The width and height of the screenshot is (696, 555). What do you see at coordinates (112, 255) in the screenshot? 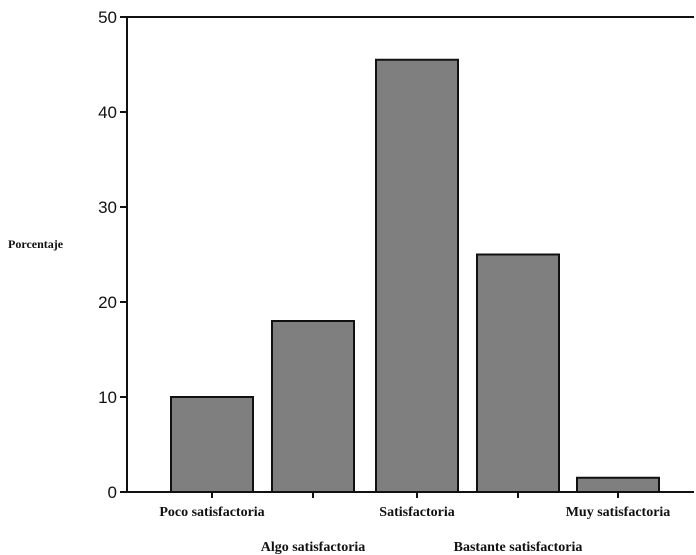
I see `y-ticks: 0 10 20 30 40 50` at bounding box center [112, 255].